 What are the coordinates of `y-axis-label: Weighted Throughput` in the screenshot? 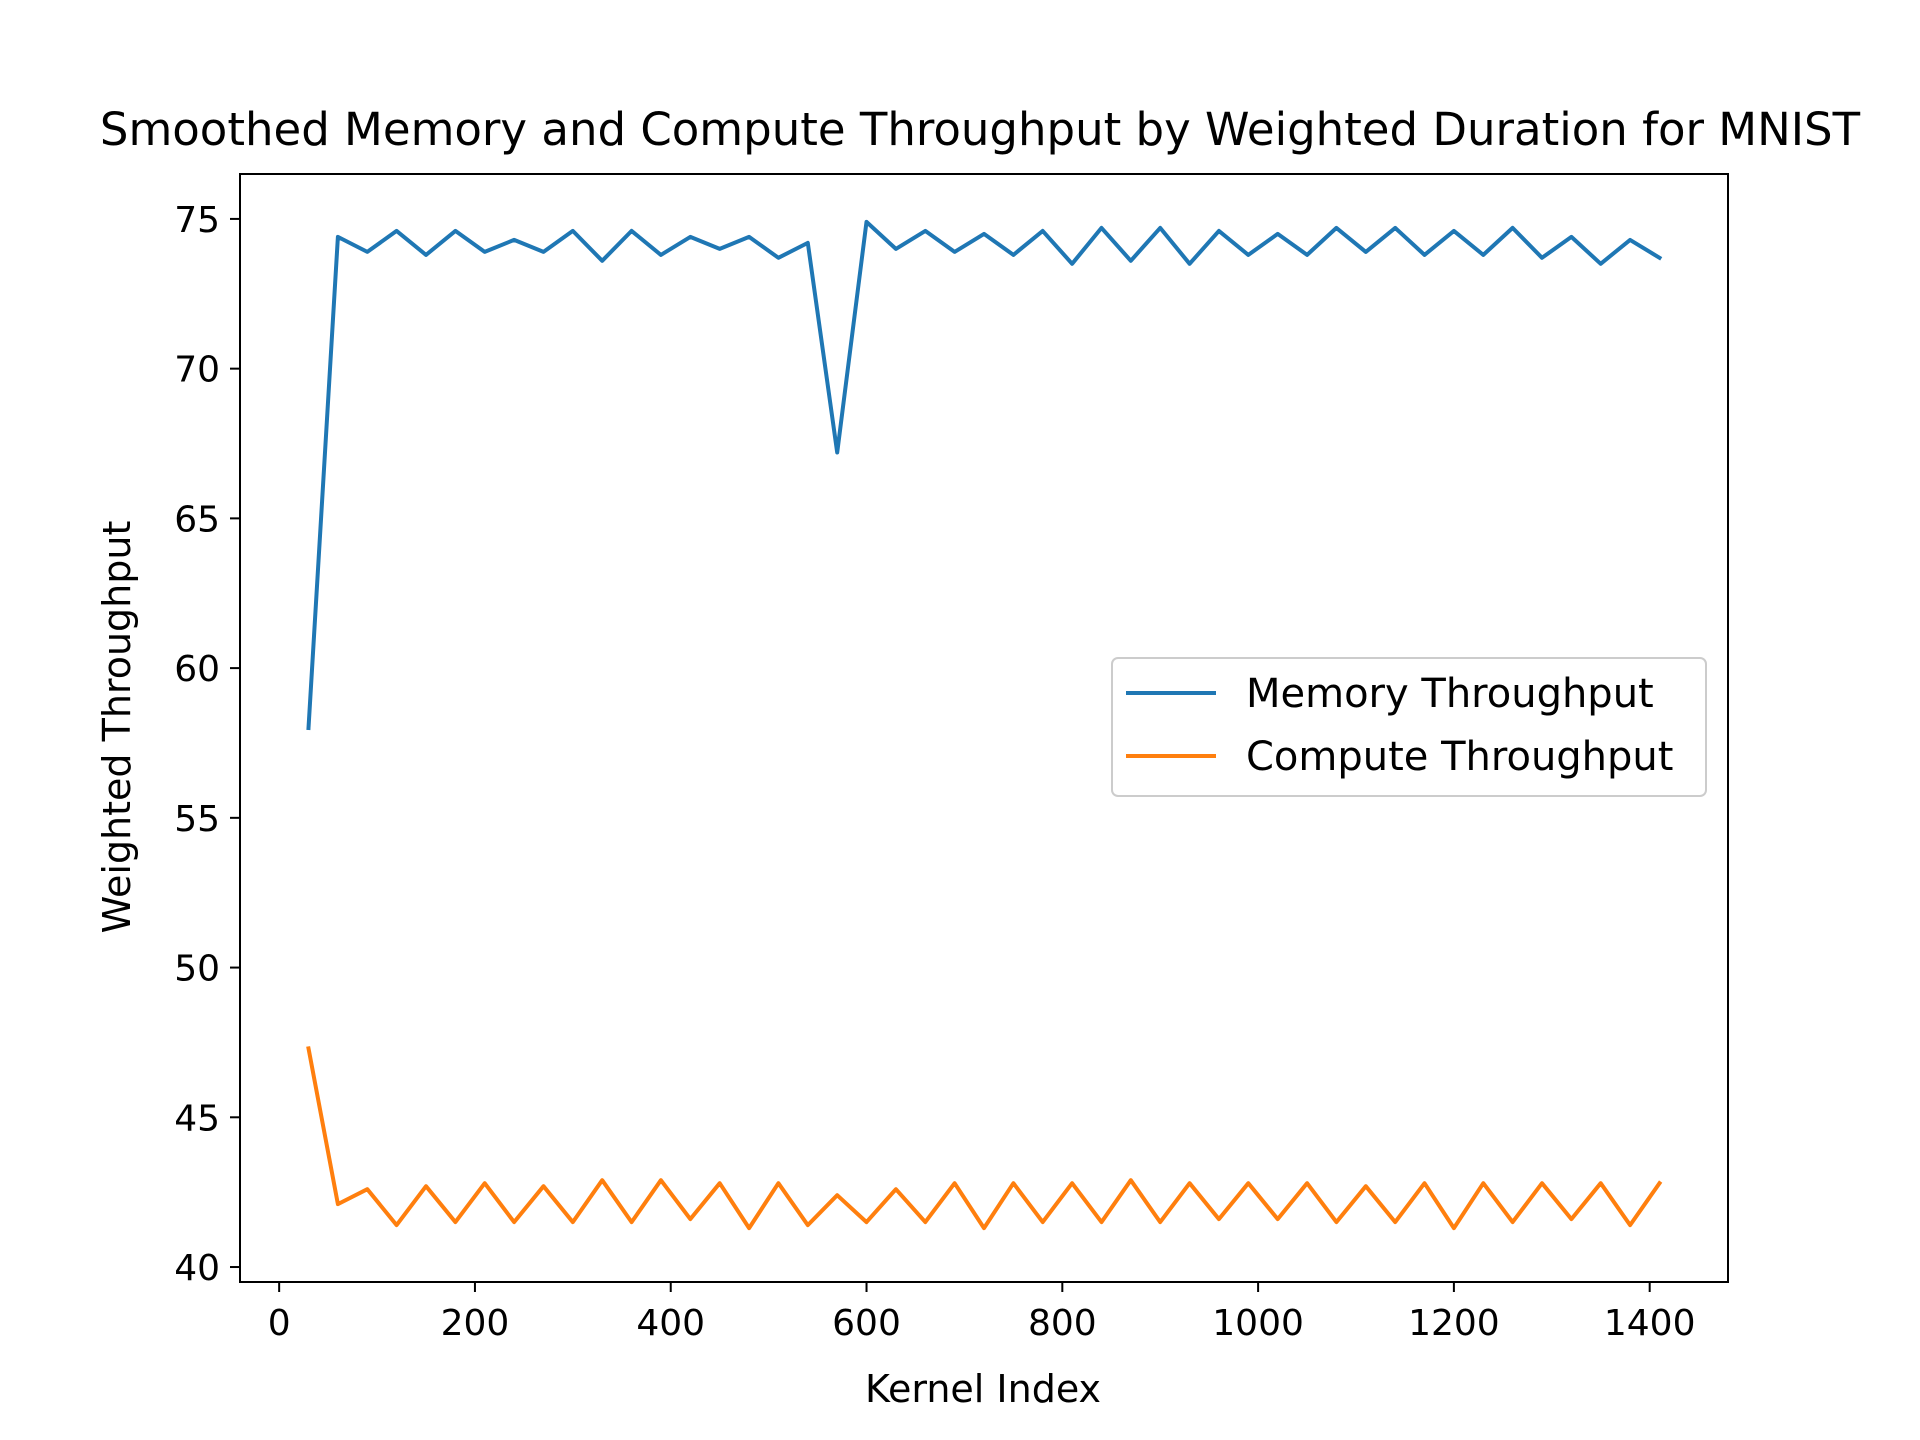 It's located at (117, 727).